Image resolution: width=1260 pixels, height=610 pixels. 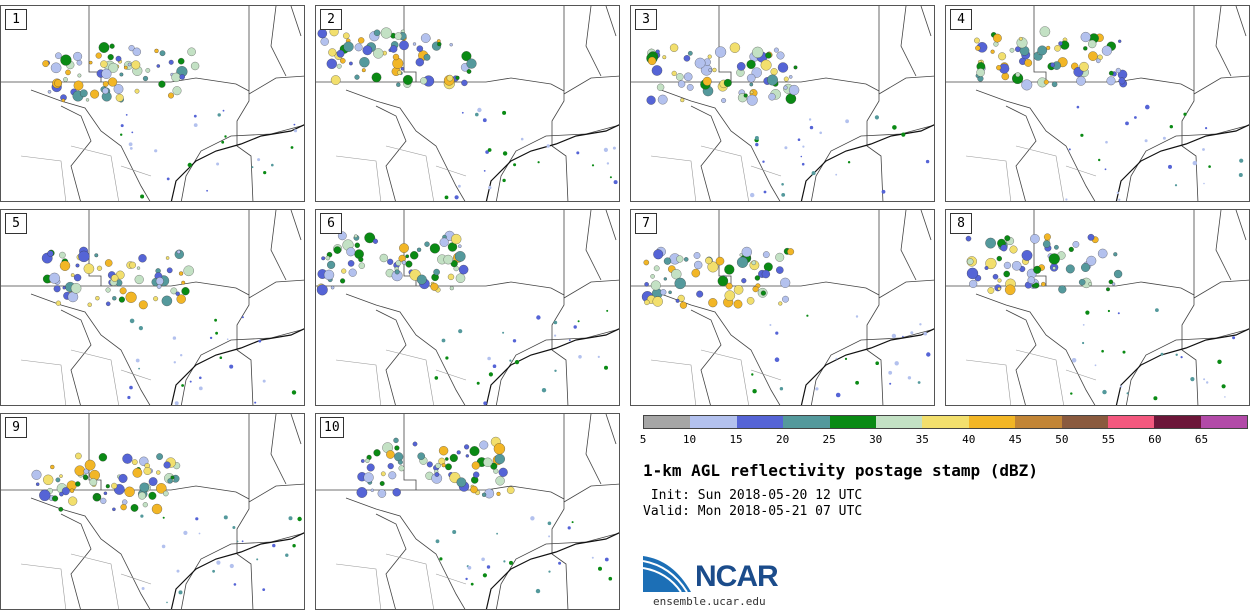 I want to click on ensemble-member-panel-5: 5, so click(x=152, y=307).